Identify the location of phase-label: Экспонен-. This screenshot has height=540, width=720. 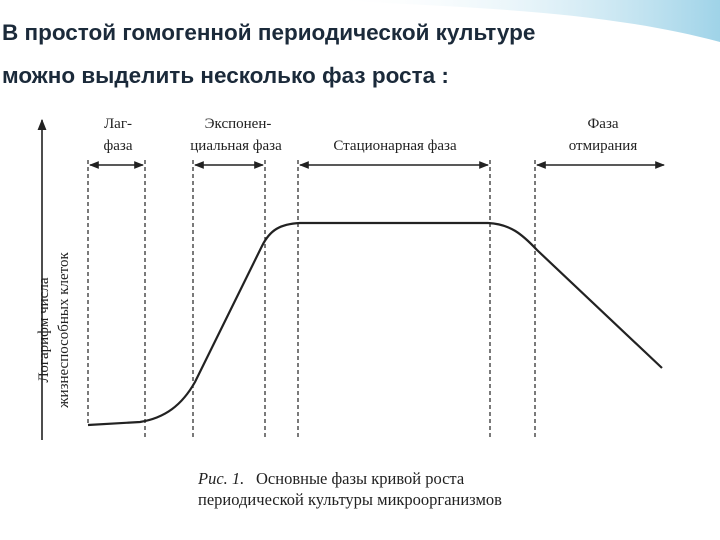
(238, 124).